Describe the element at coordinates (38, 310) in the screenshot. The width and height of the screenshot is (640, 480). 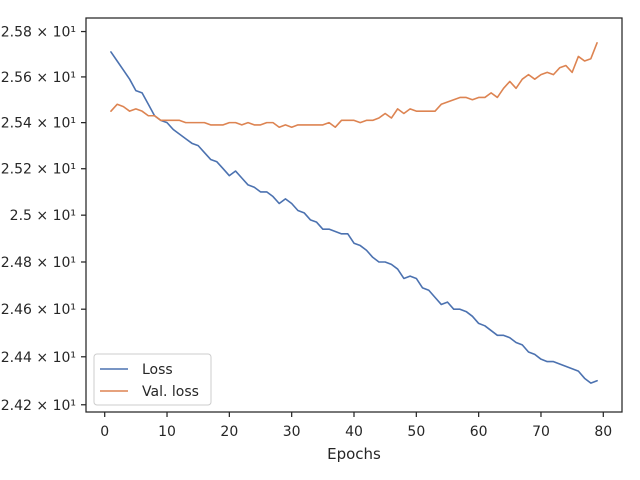
I see `y-tick-label: 2.46 × 10¹` at that location.